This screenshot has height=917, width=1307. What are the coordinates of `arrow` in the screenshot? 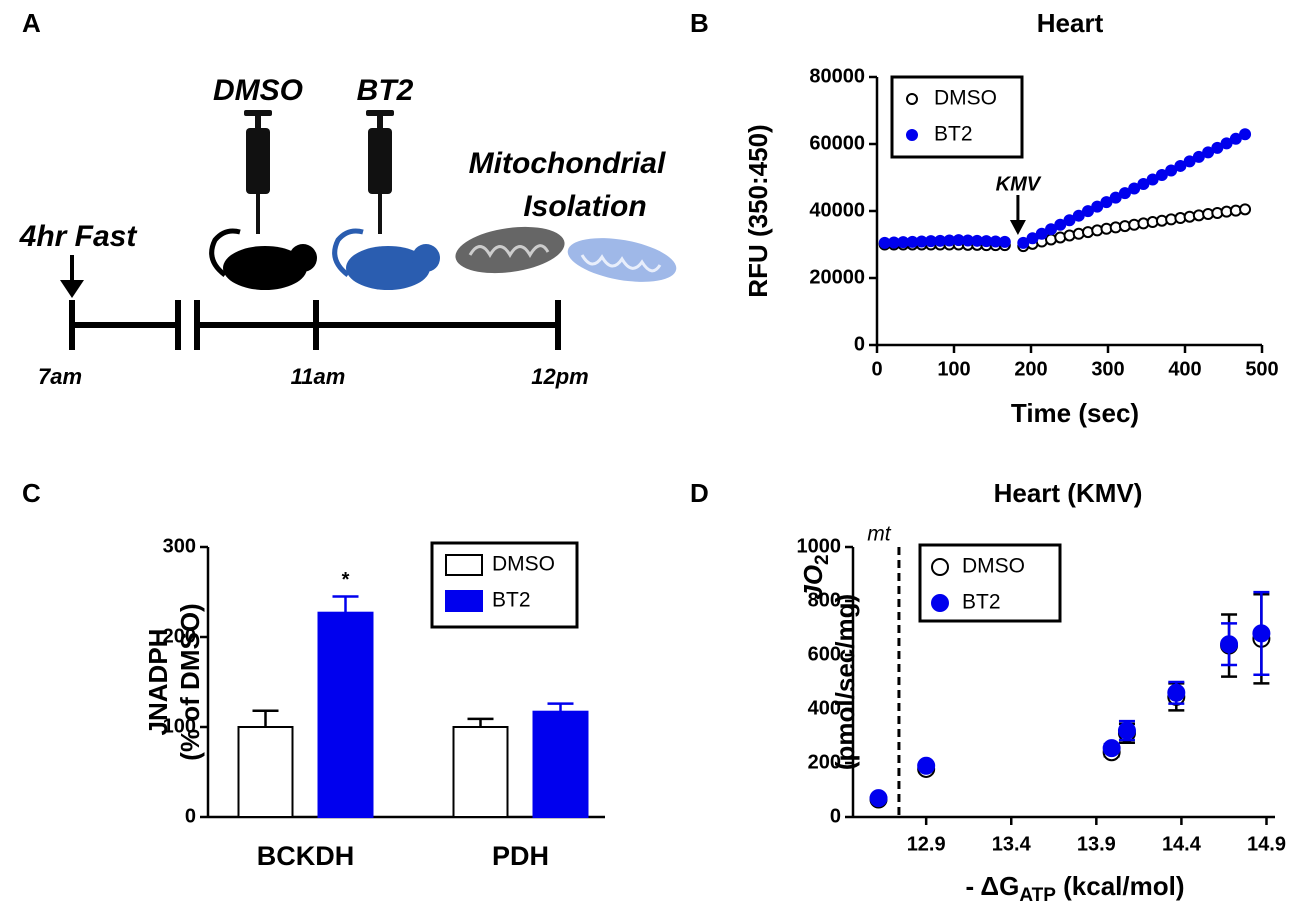 It's located at (72, 289).